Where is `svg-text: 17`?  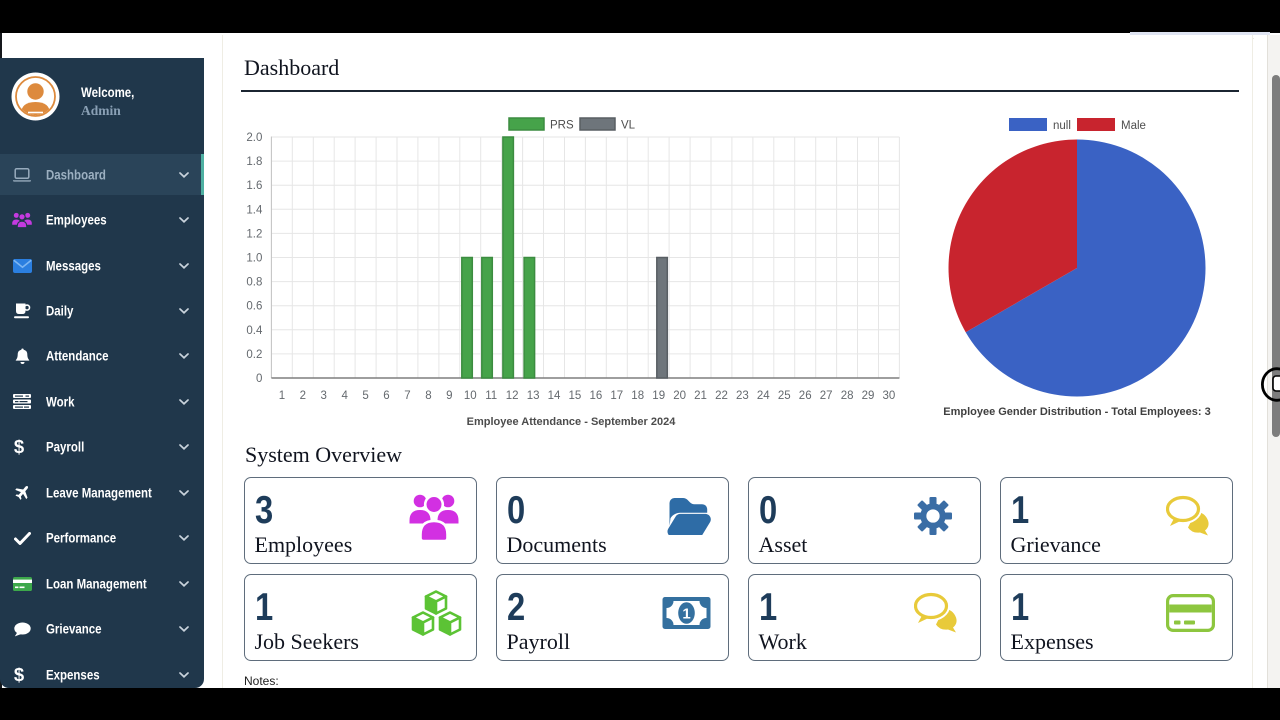 svg-text: 17 is located at coordinates (616, 396).